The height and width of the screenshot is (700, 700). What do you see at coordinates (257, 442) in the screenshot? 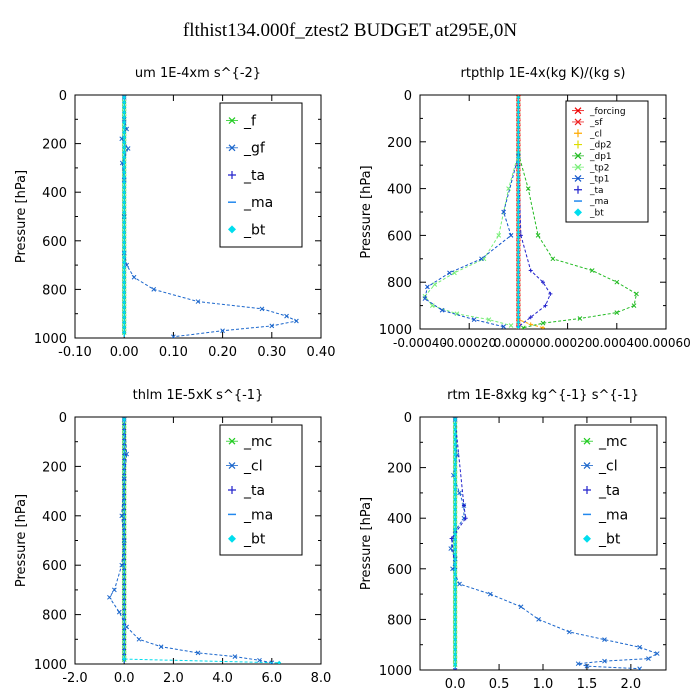
I see `legend-label: _mc` at bounding box center [257, 442].